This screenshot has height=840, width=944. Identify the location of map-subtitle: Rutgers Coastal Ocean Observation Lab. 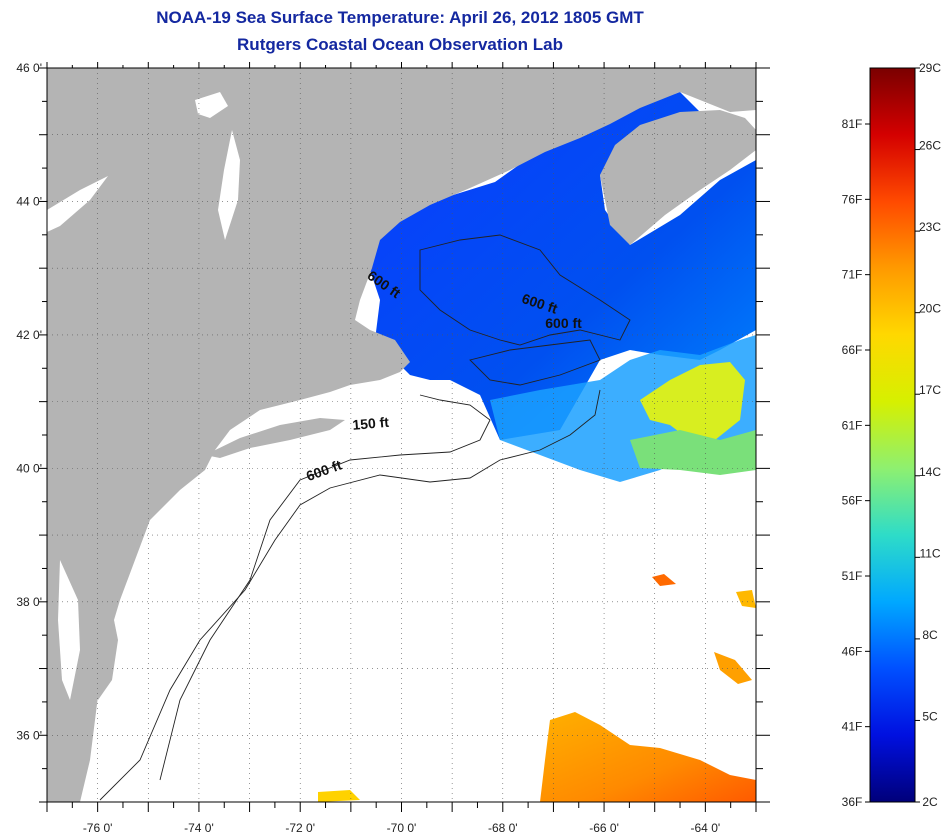
(400, 44).